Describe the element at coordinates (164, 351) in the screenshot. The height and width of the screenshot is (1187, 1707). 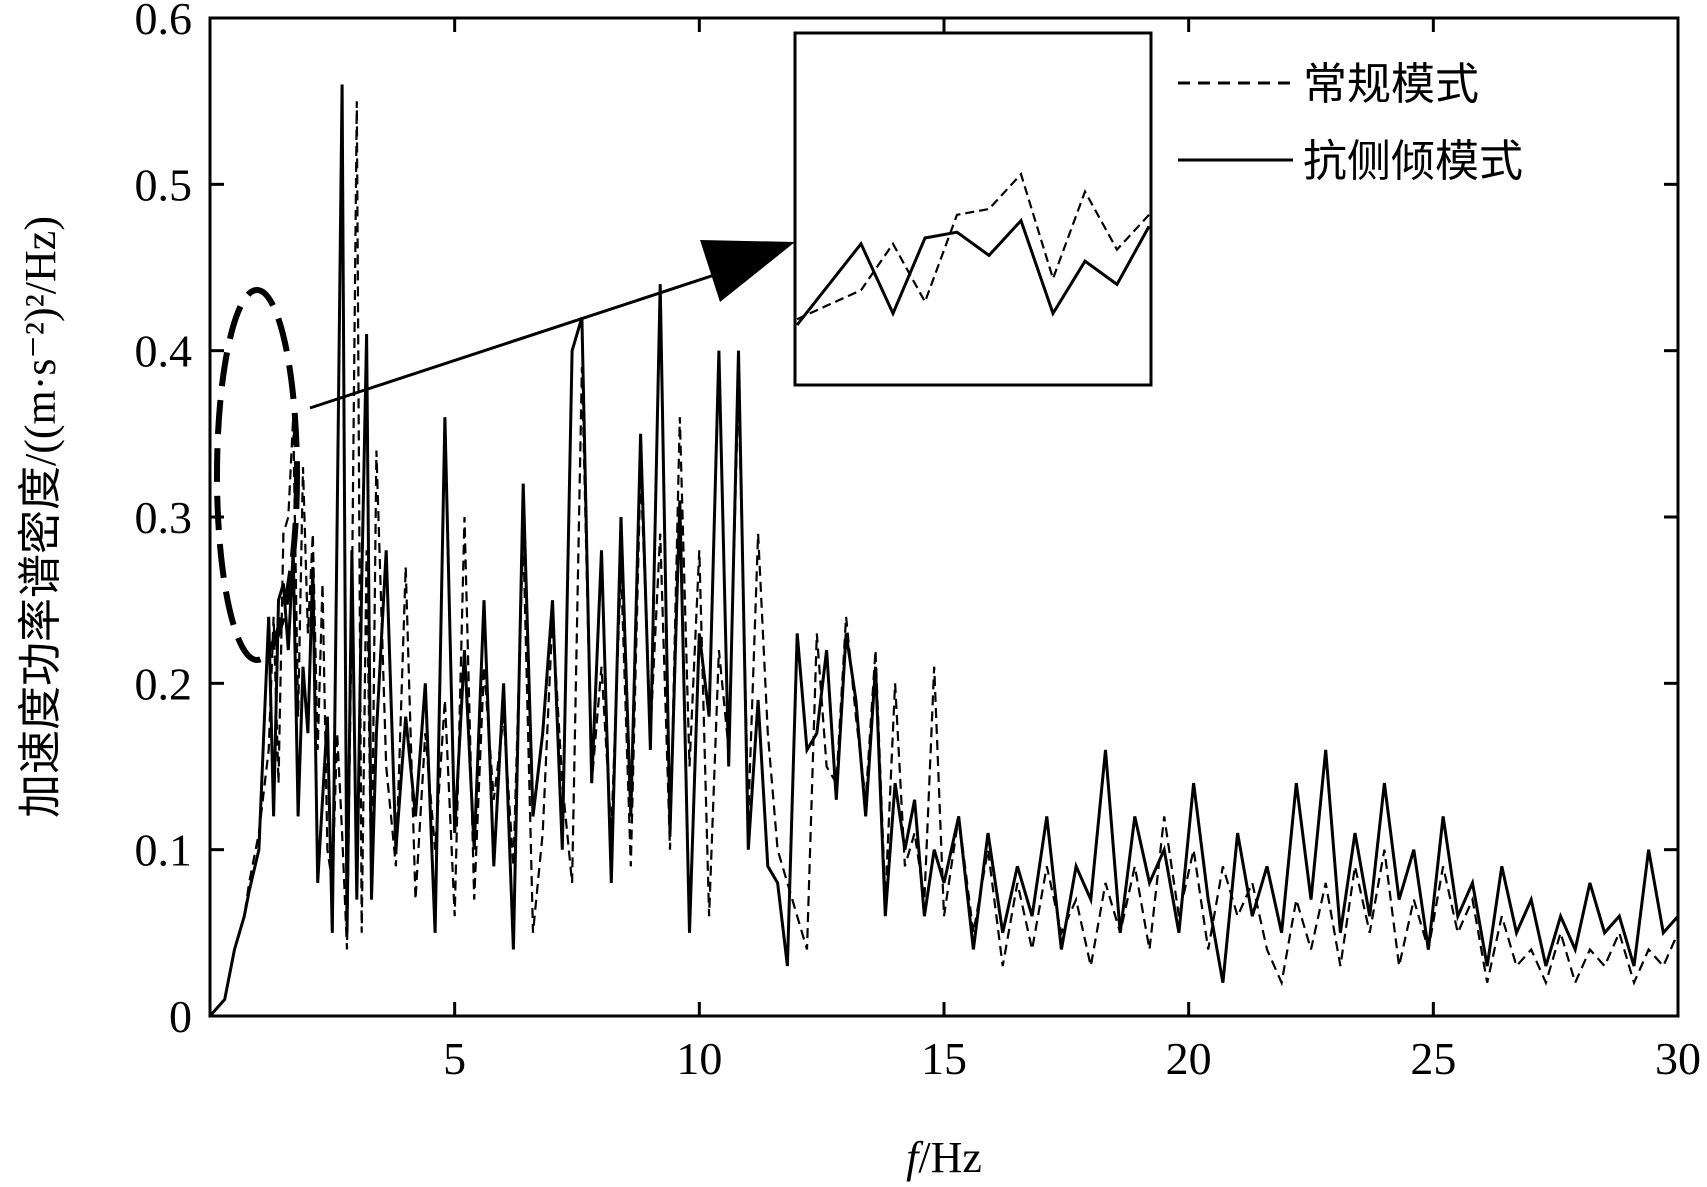
I see `y-tick-label: 0.4` at that location.